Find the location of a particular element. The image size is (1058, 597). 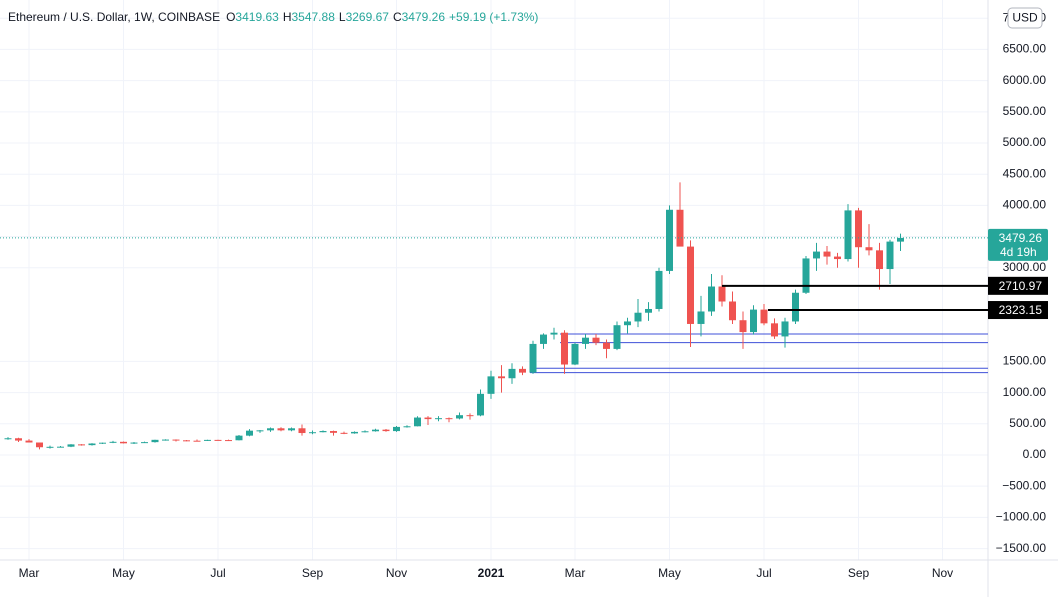

x-tick-label: Nov is located at coordinates (942, 573).